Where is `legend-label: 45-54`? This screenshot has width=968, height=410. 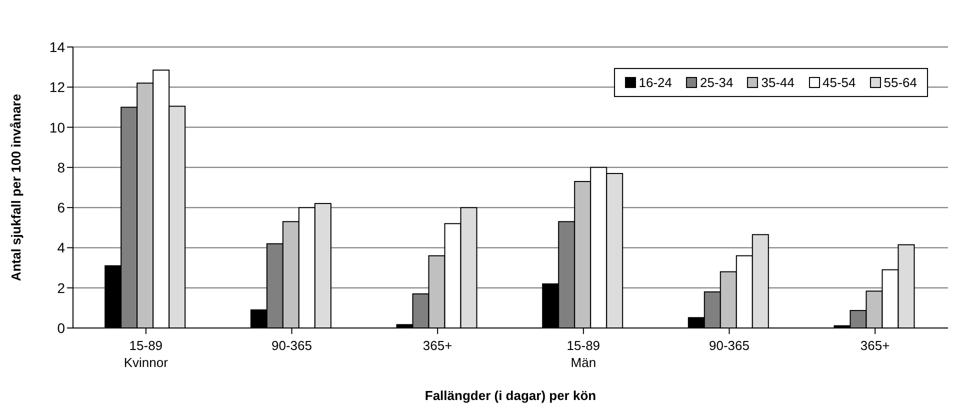
legend-label: 45-54 is located at coordinates (839, 82).